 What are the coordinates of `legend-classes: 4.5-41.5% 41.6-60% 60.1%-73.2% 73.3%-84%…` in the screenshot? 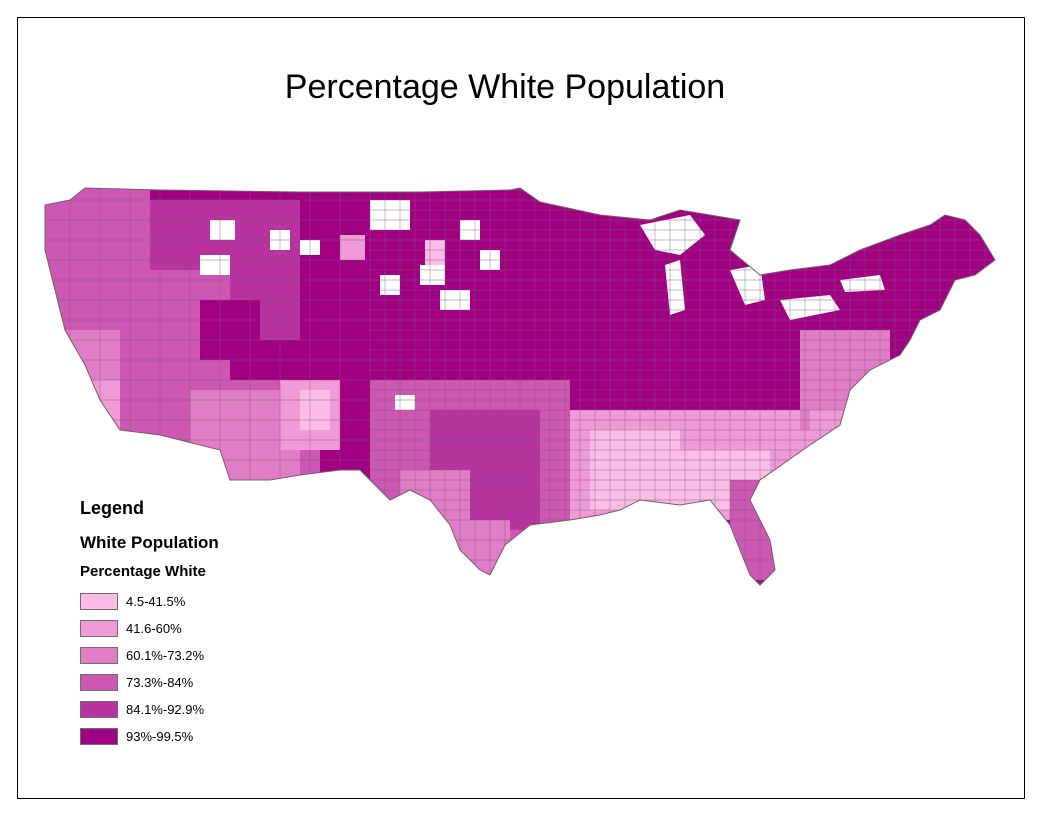 It's located at (210, 669).